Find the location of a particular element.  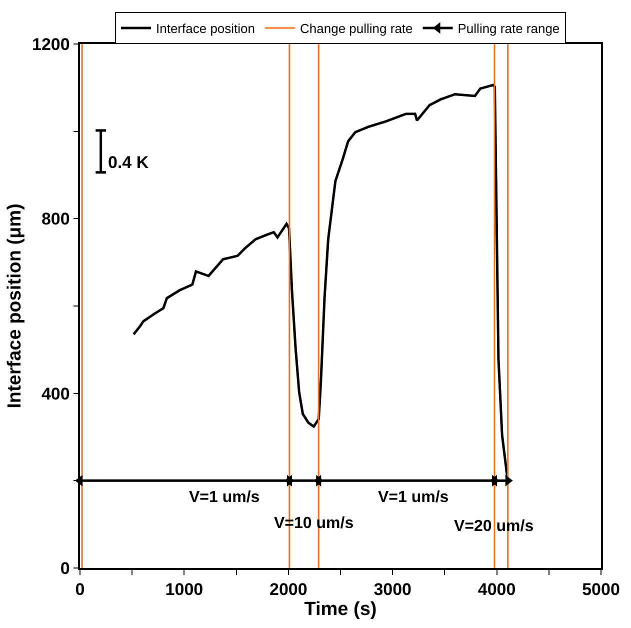

y-tick-label: 0 is located at coordinates (65, 568).